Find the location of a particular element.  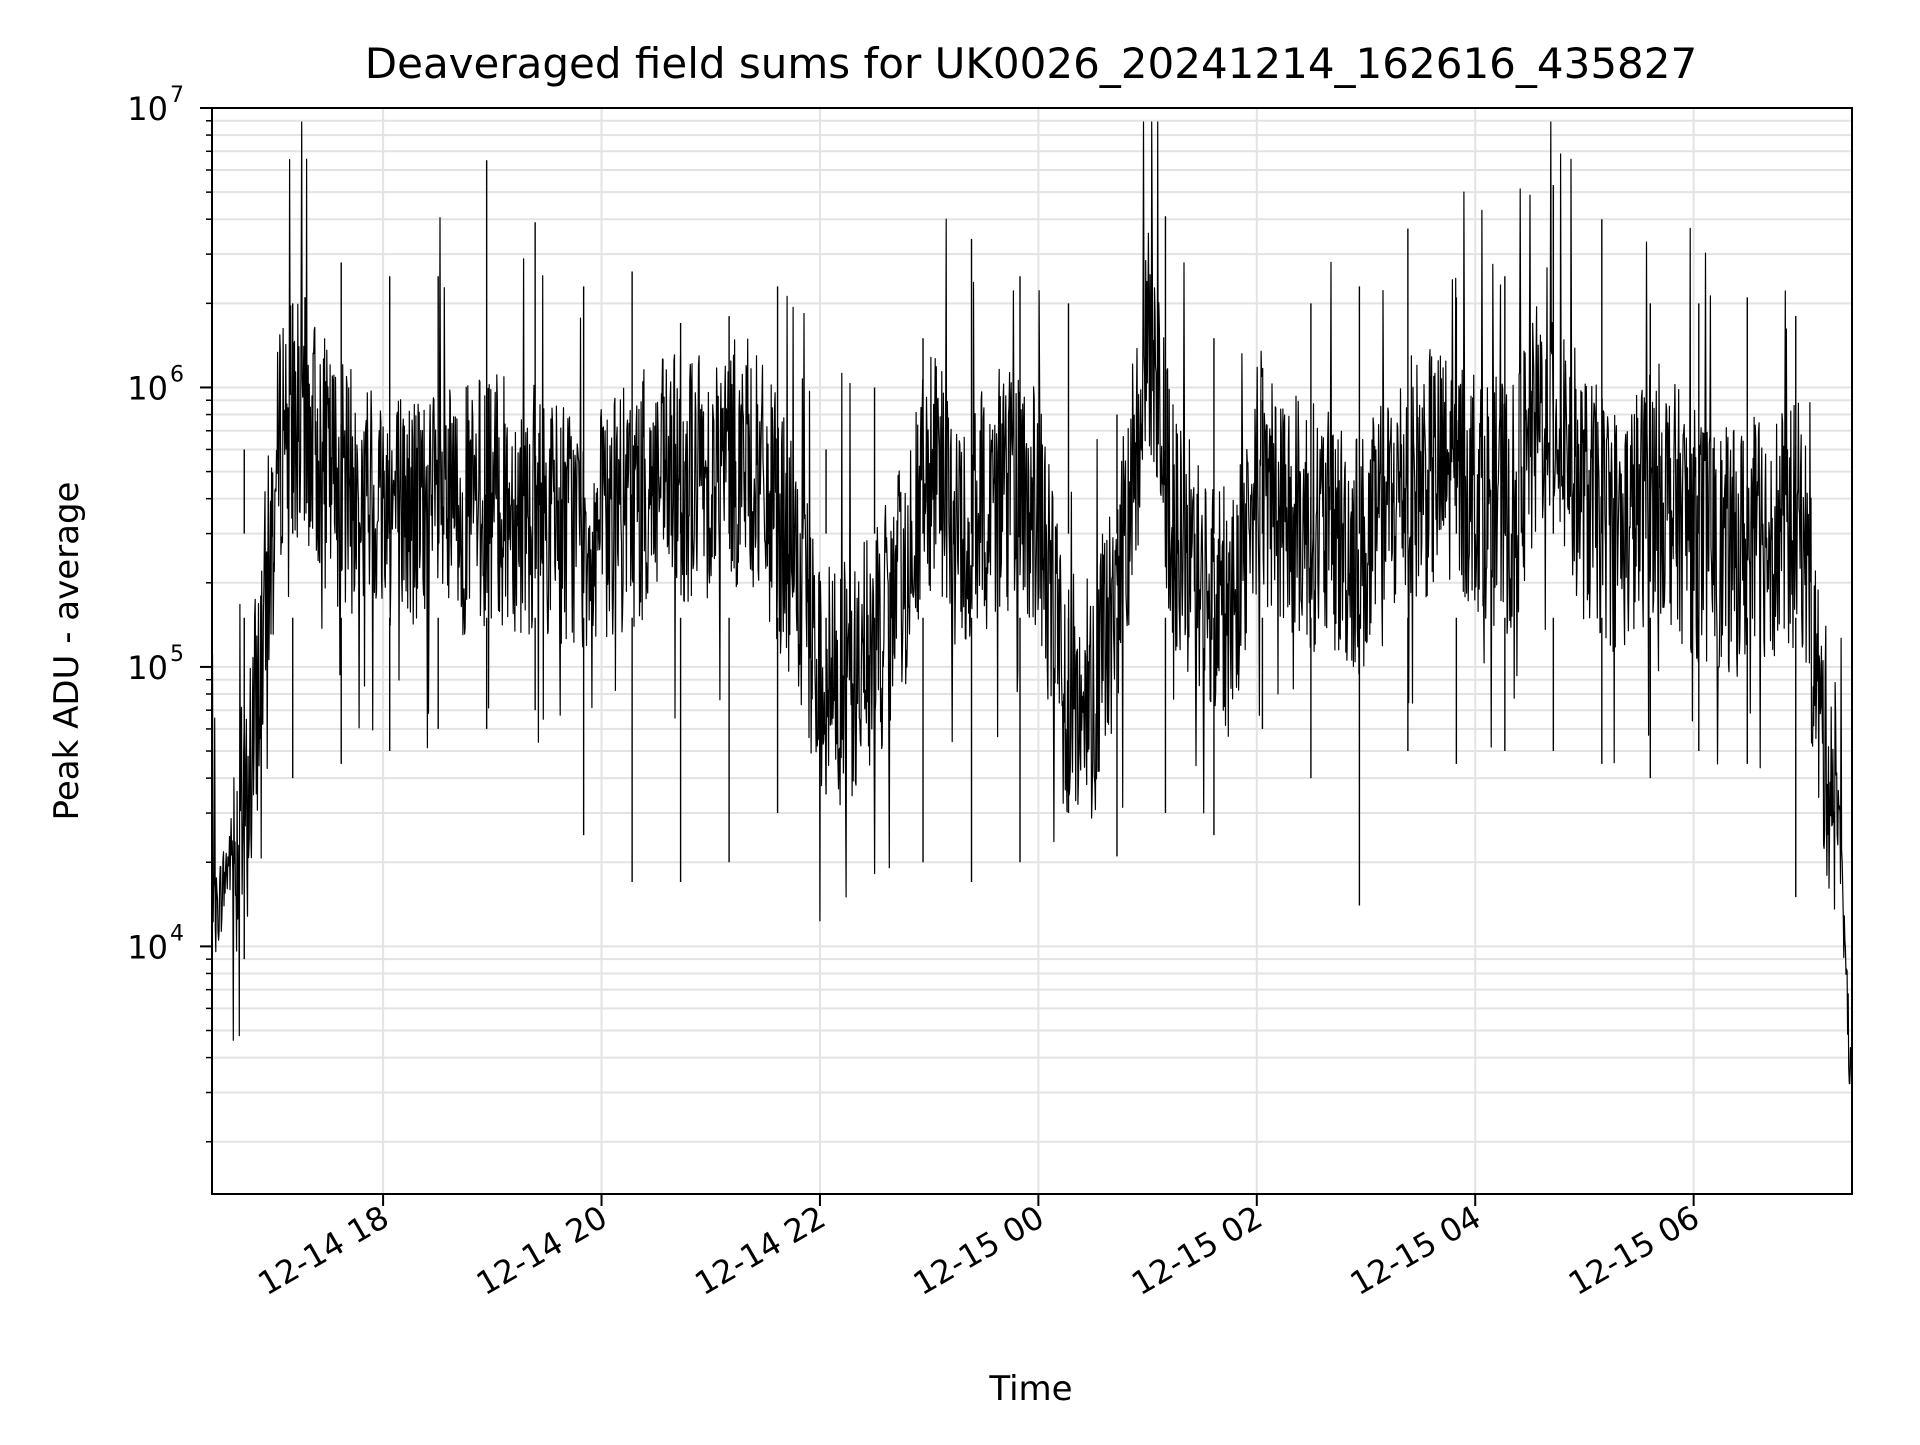

y-axis-label: Peak ADU - average is located at coordinates (67, 651).